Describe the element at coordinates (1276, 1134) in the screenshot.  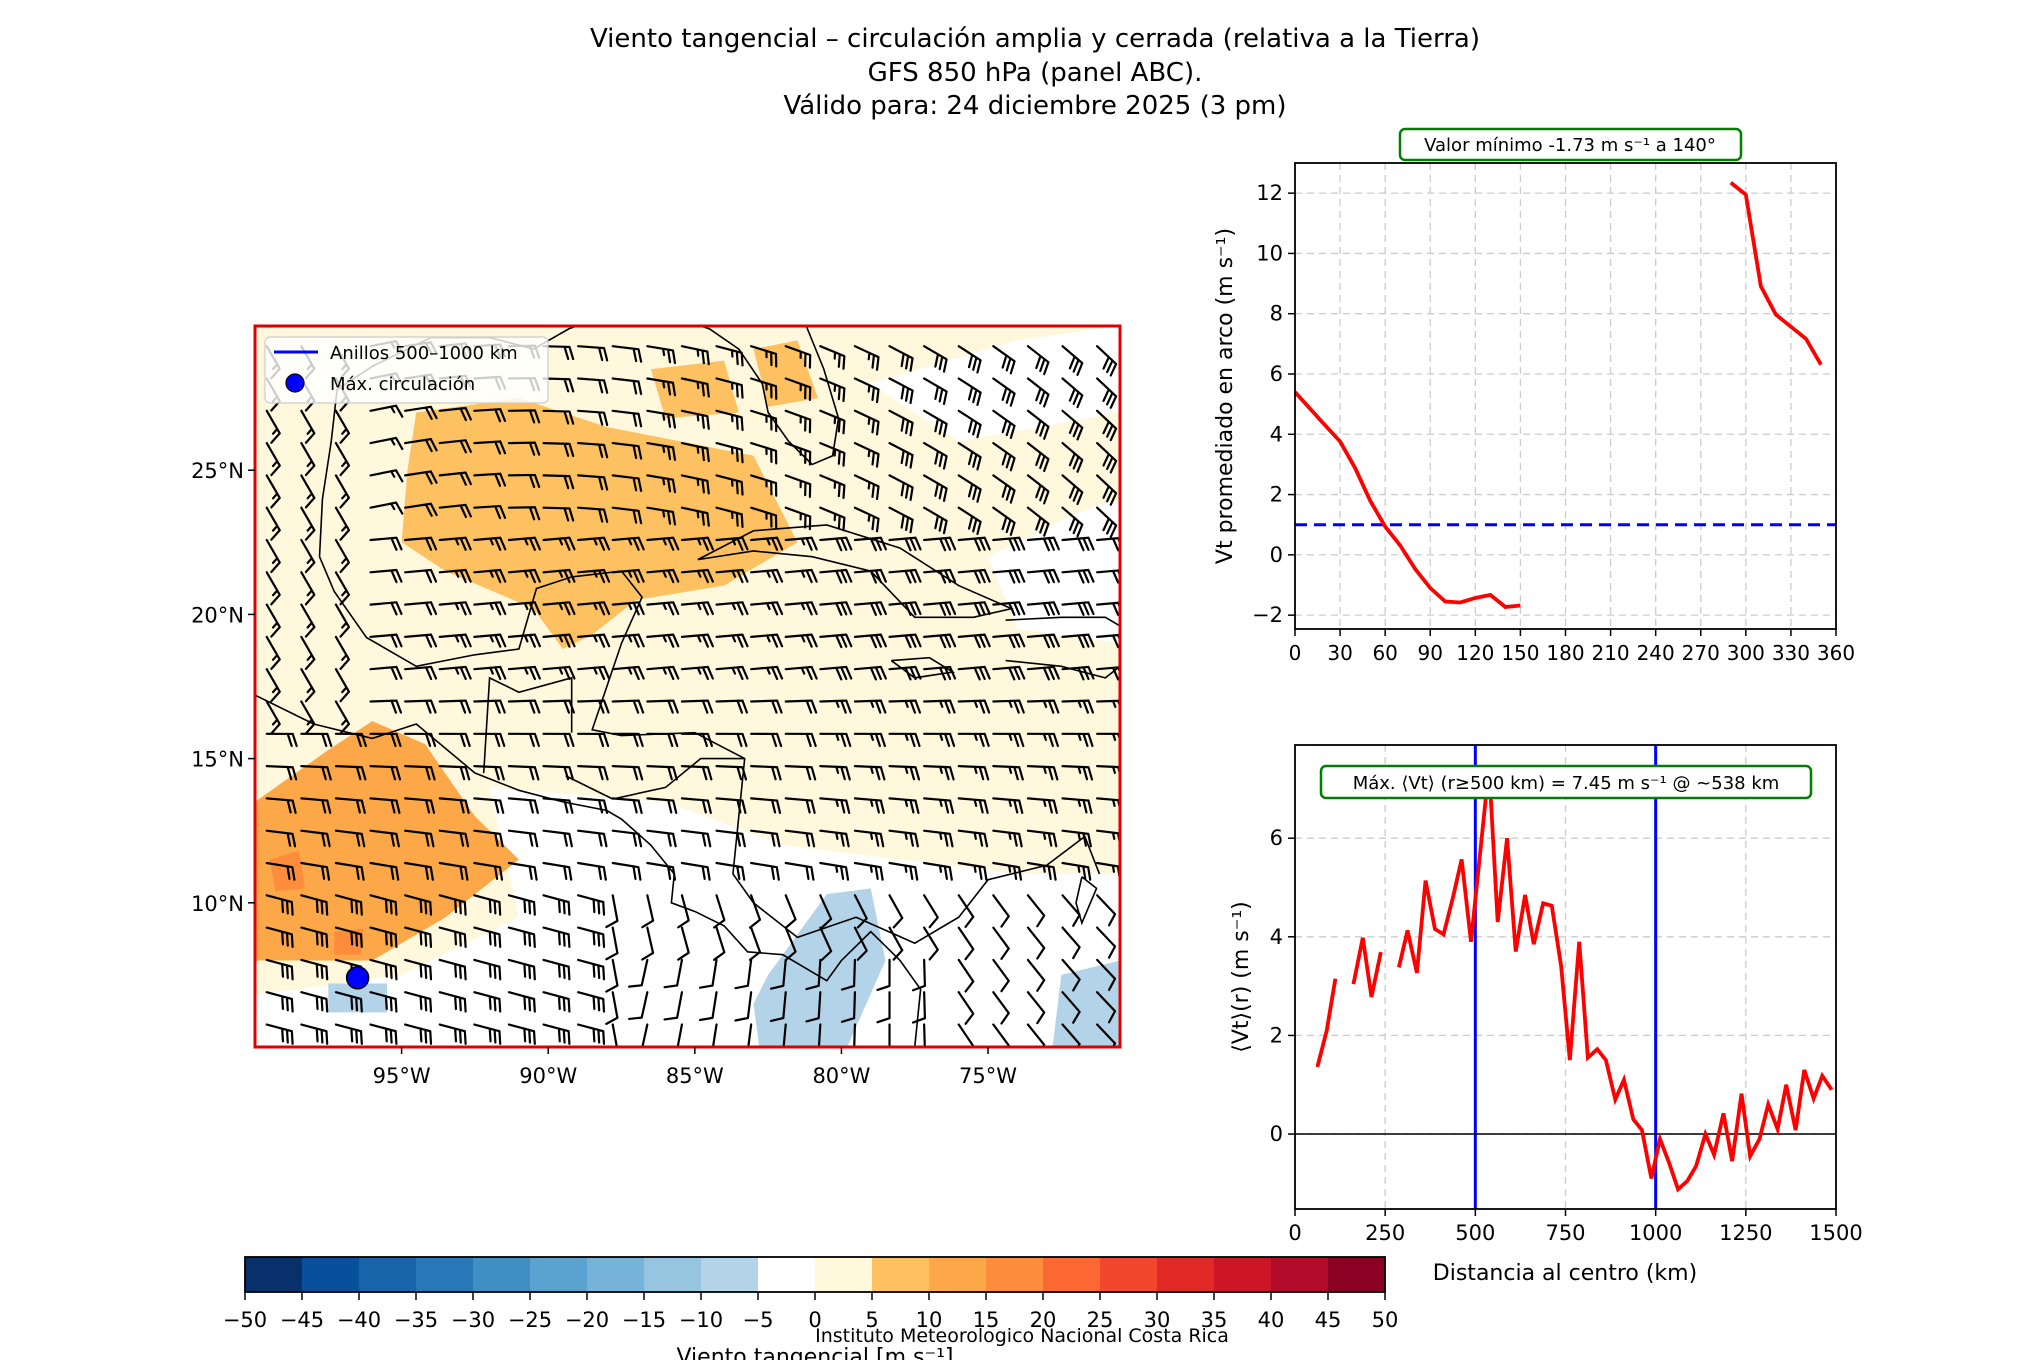
I see `radial-profile-y-tick-label: 0` at that location.